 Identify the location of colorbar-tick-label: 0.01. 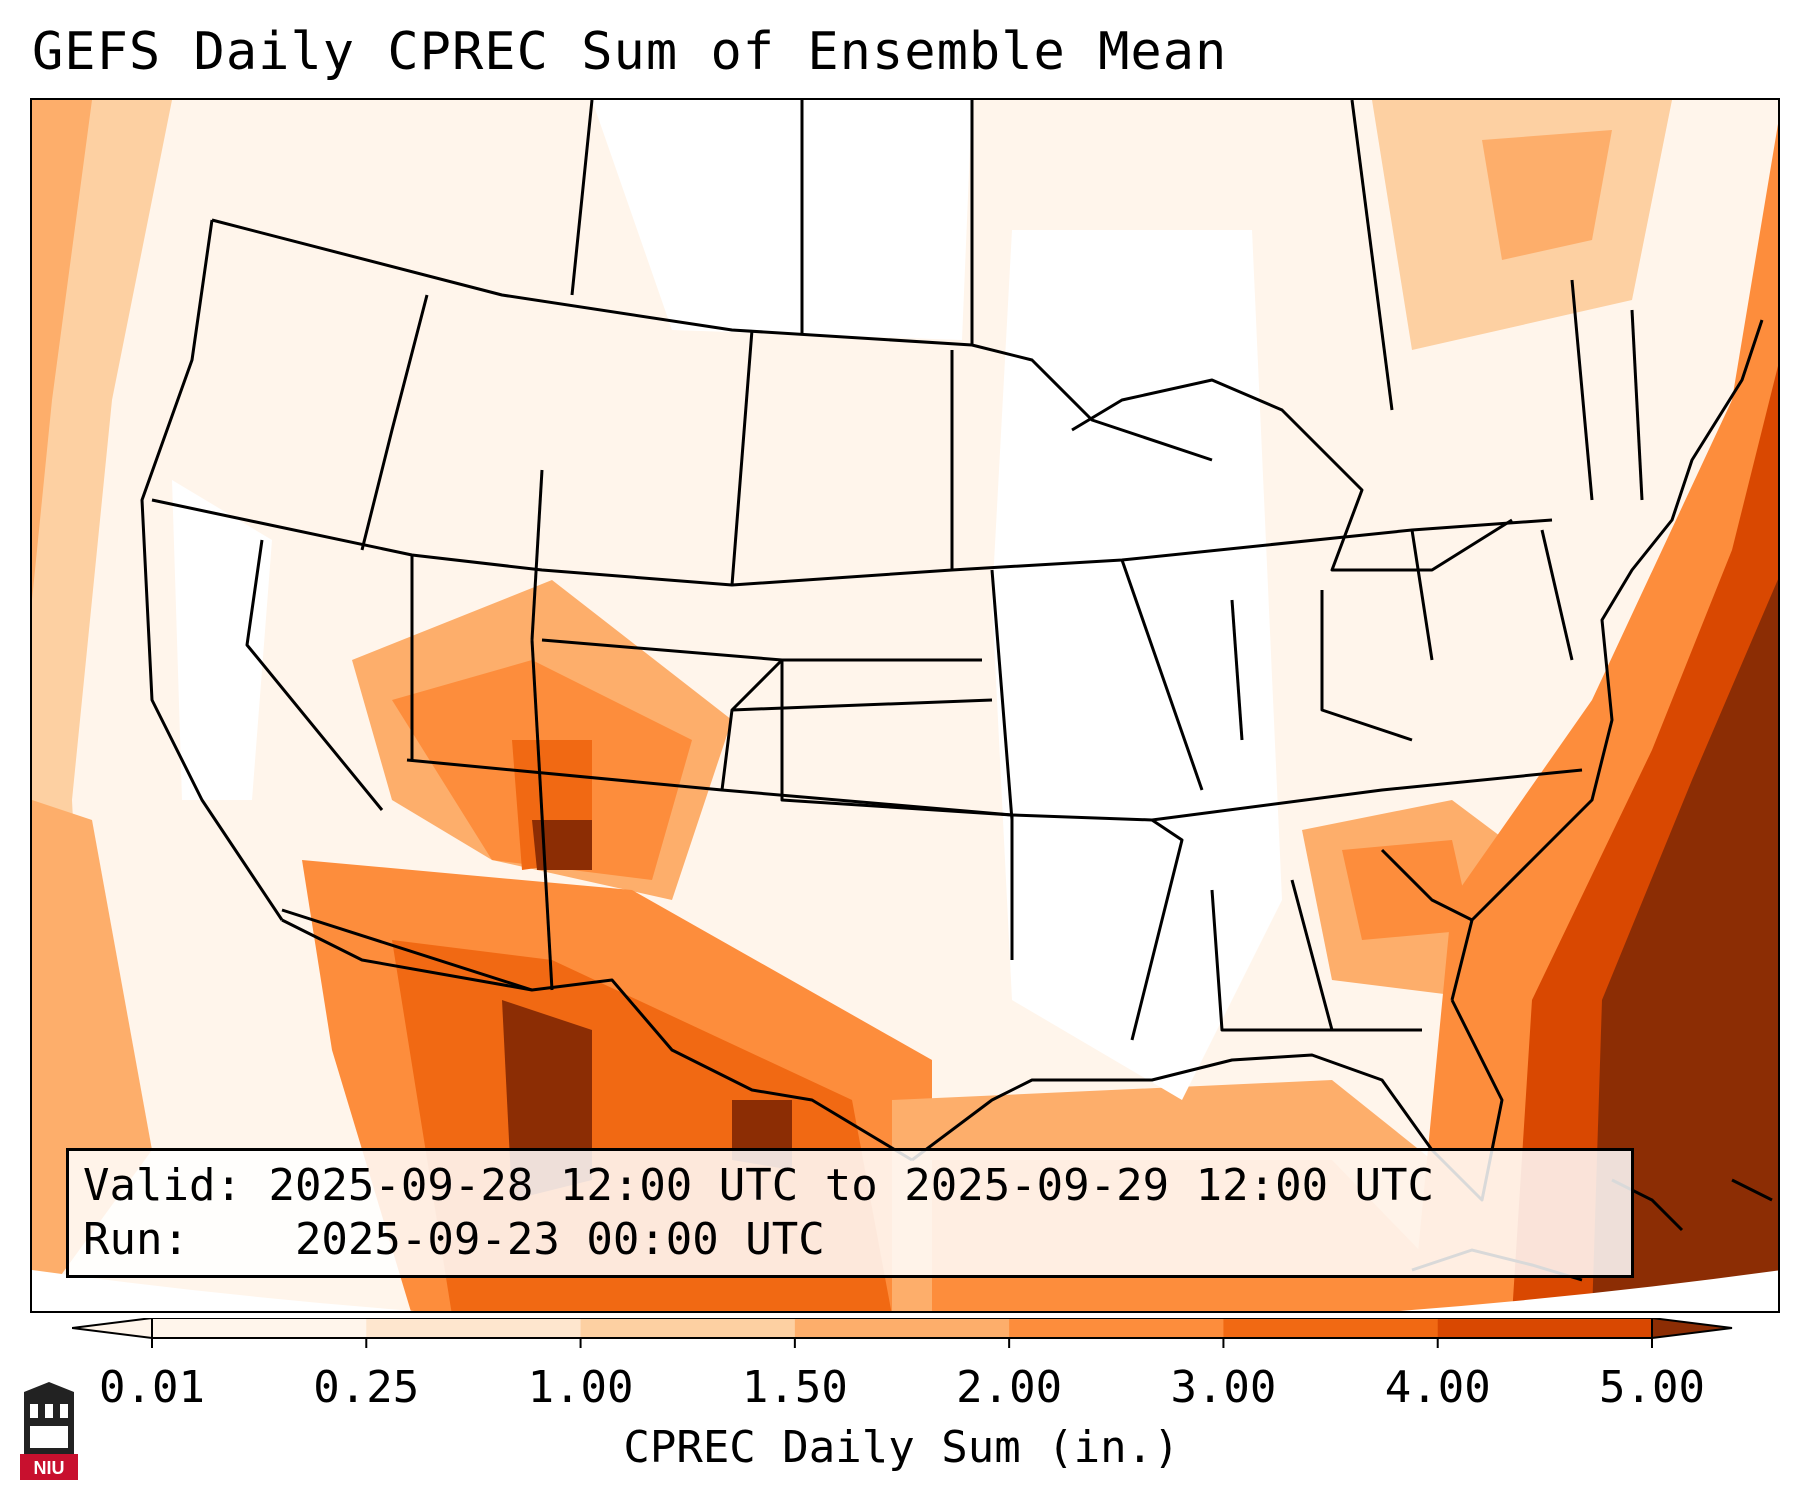
(152, 1387).